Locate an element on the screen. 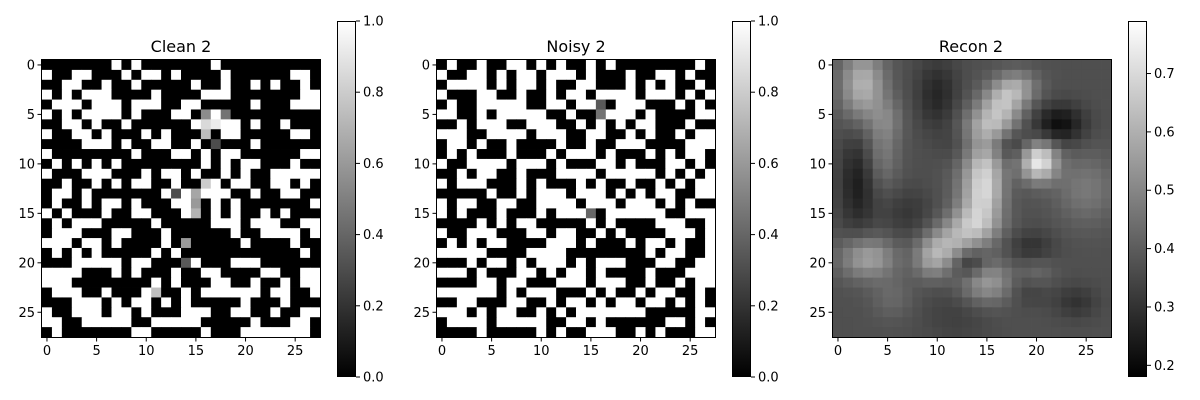 Image resolution: width=1200 pixels, height=400 pixels. x-axis: 0 5 10 15 20 25 is located at coordinates (173, 348).